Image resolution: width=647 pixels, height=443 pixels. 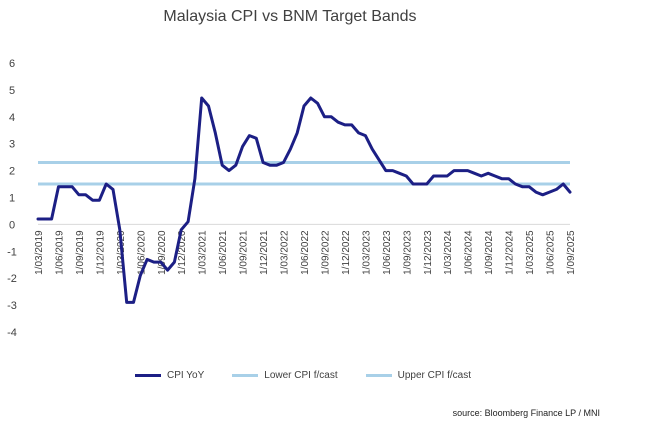 What do you see at coordinates (162, 252) in the screenshot?
I see `x-tick-label: 1/09/2020` at bounding box center [162, 252].